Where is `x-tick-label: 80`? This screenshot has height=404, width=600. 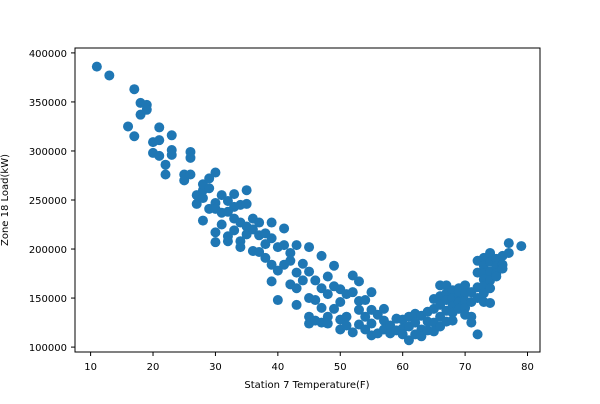 x-tick-label: 80 is located at coordinates (527, 367).